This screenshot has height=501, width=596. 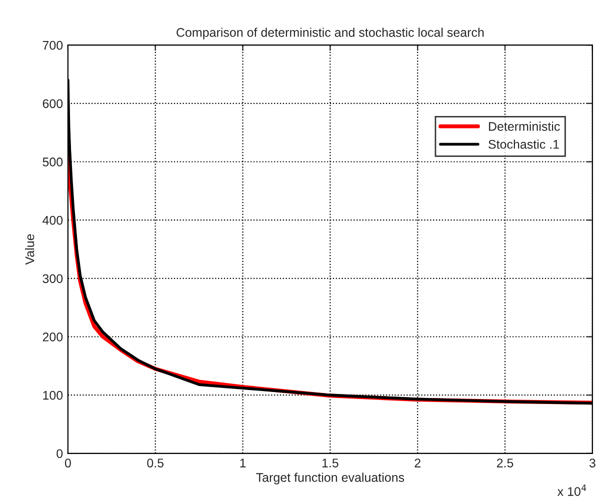 What do you see at coordinates (330, 34) in the screenshot?
I see `chart-title: Comparison of deterministic and stochastic local search` at bounding box center [330, 34].